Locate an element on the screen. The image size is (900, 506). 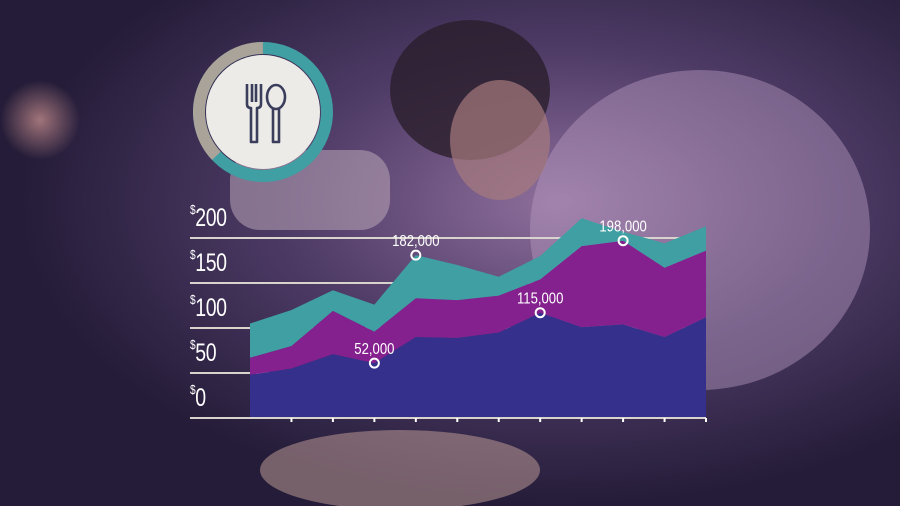
y-tick-value: 100 is located at coordinates (211, 308).